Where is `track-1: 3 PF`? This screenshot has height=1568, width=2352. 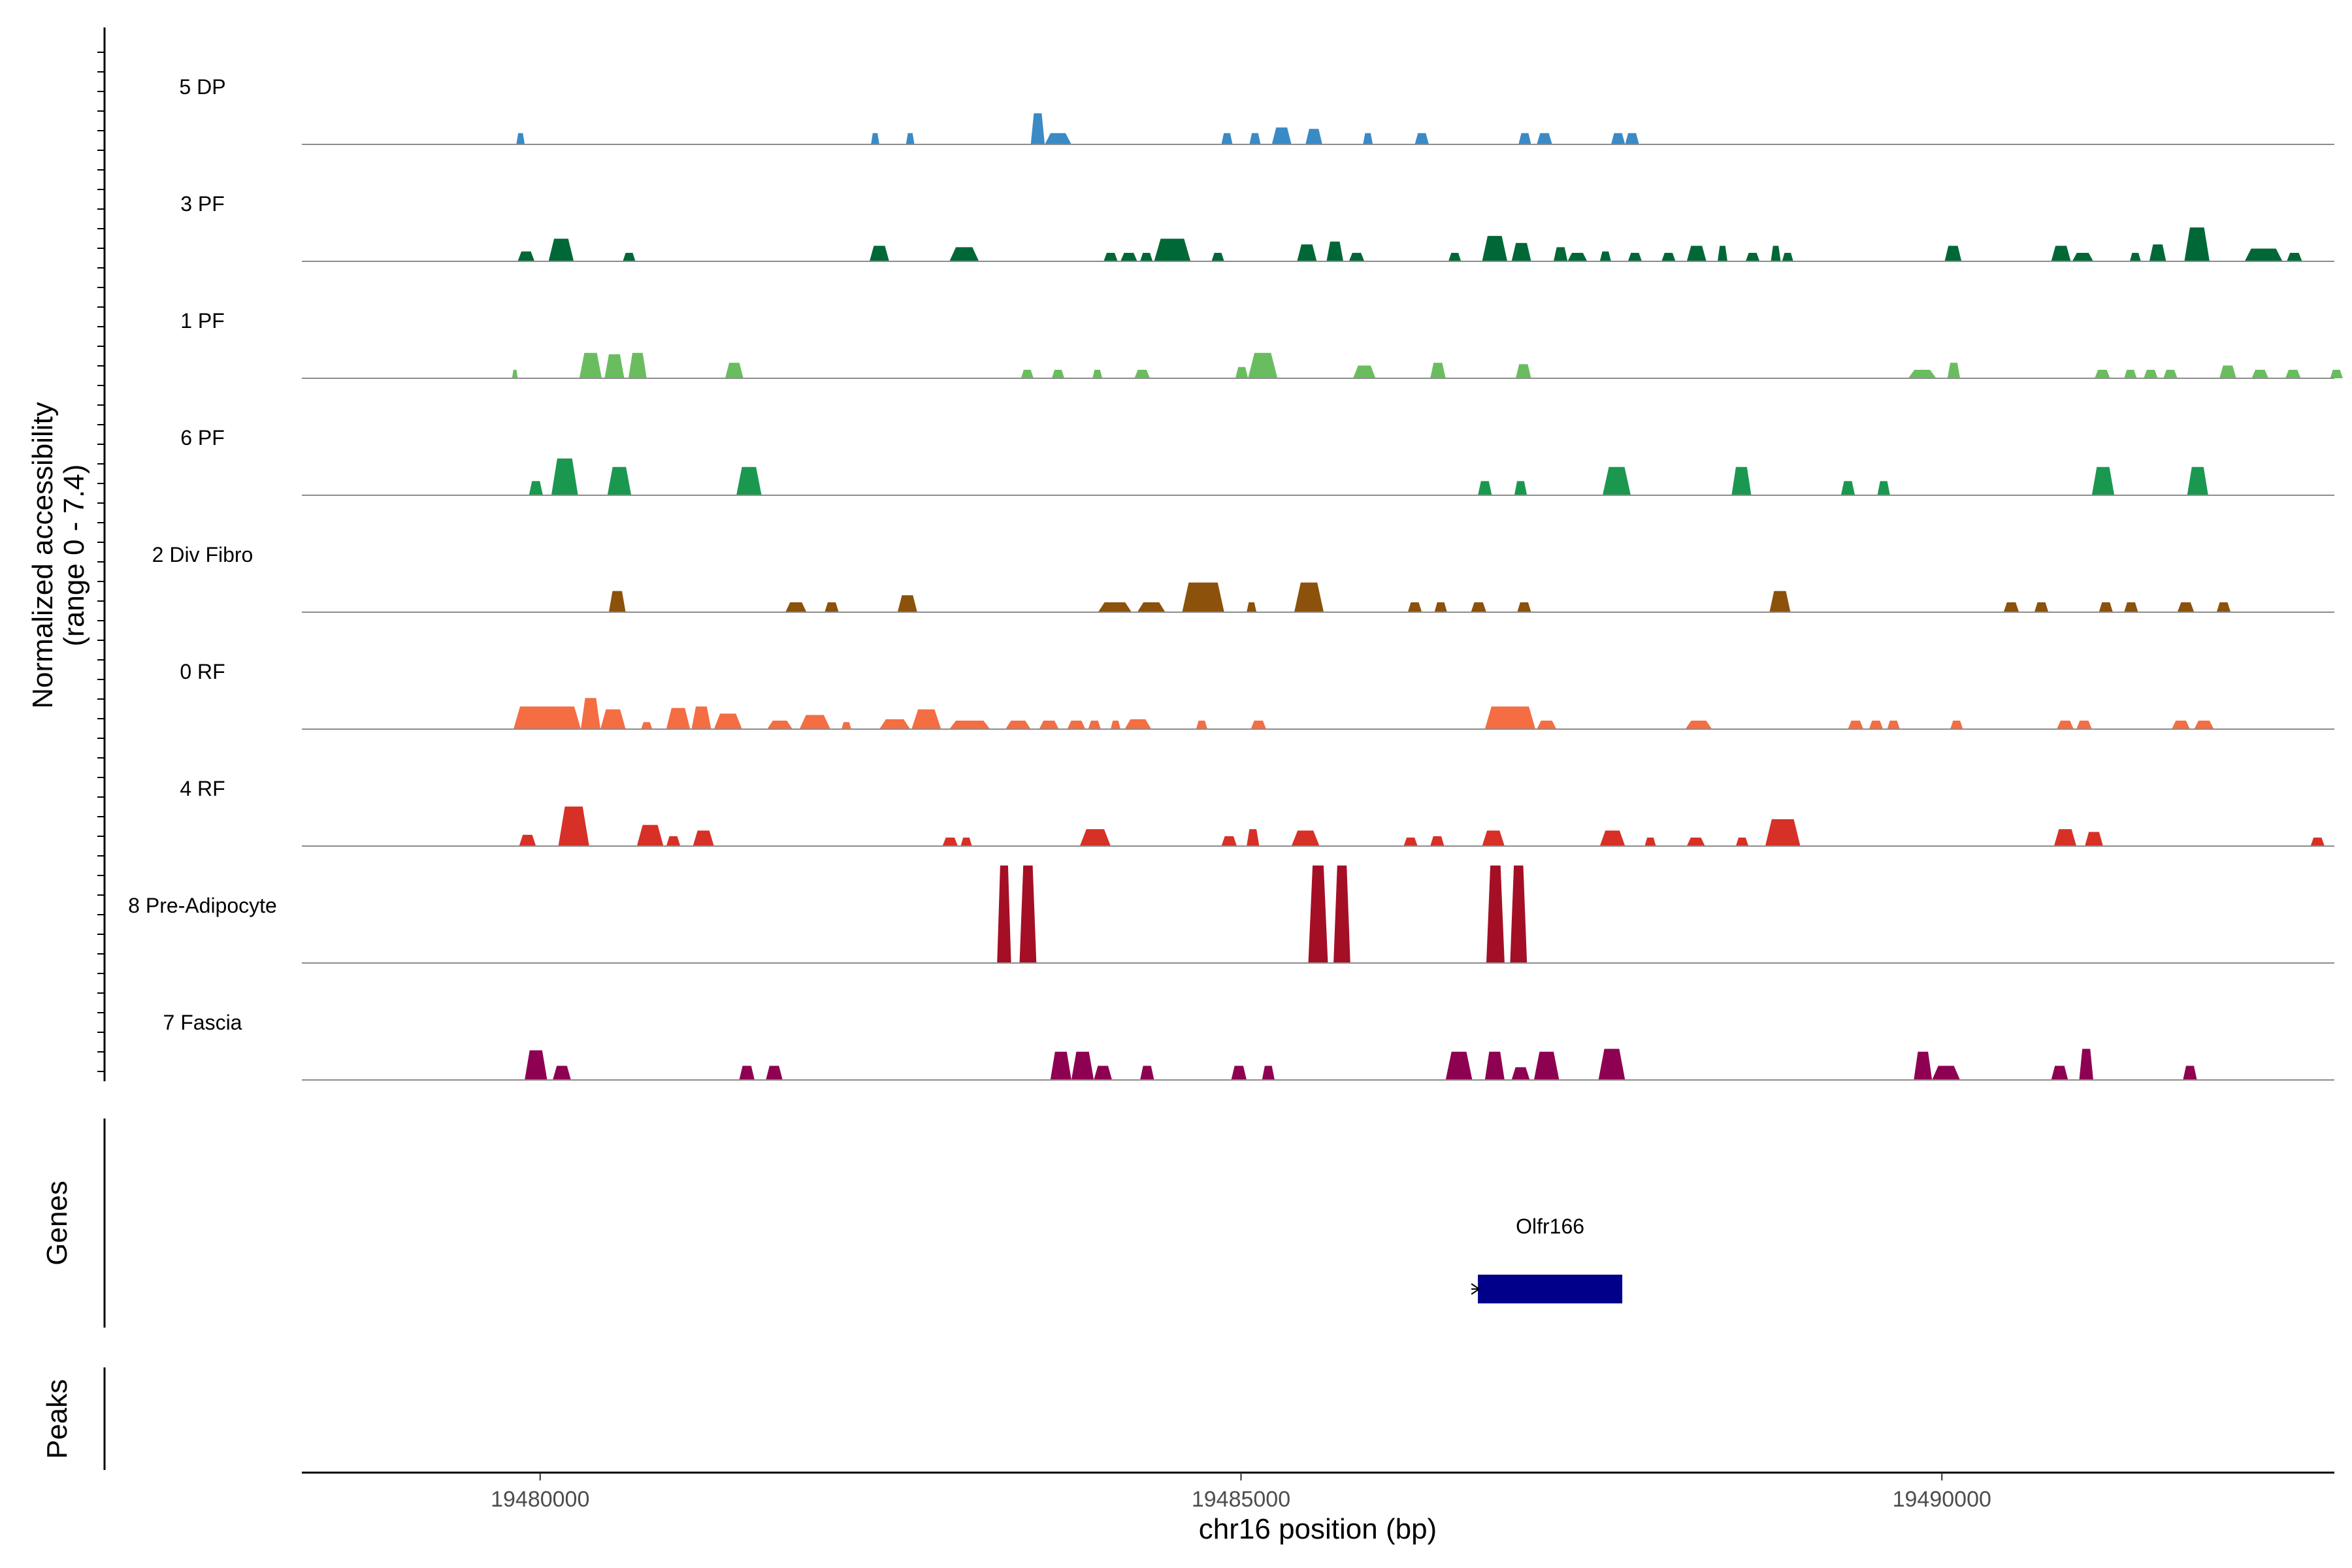
track-1: 3 PF is located at coordinates (1257, 227).